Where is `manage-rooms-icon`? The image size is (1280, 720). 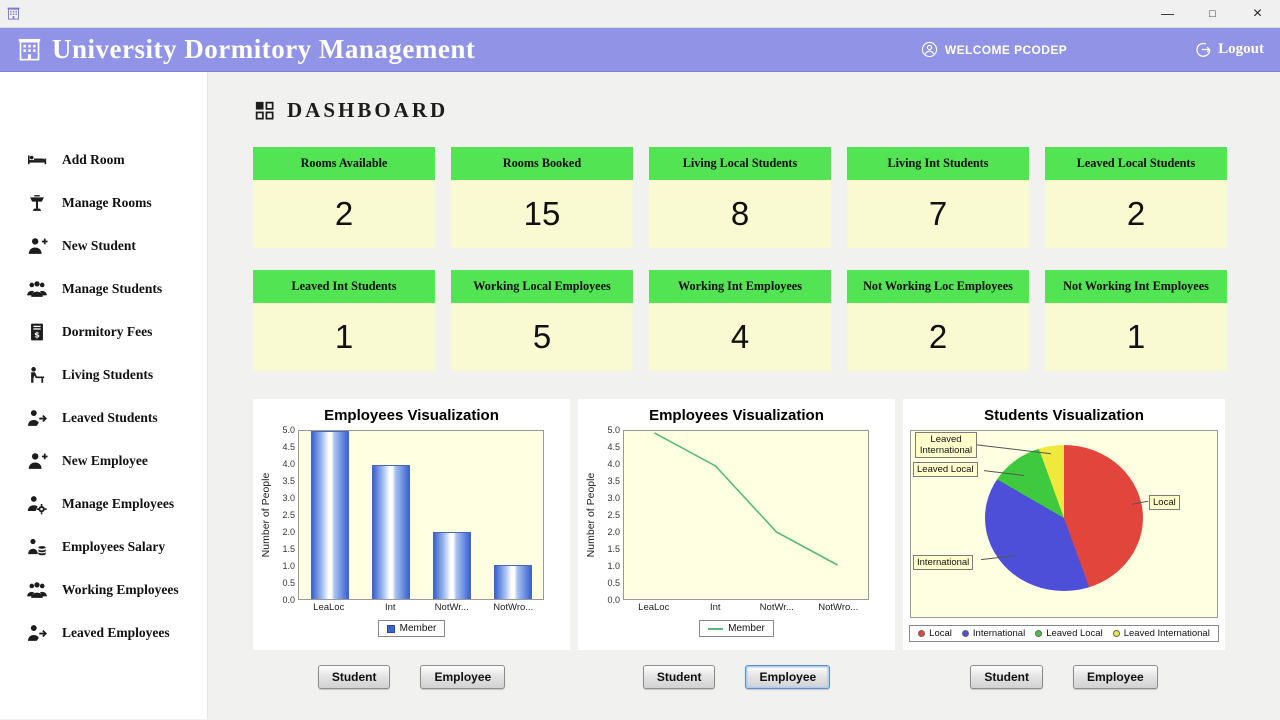
manage-rooms-icon is located at coordinates (37, 203).